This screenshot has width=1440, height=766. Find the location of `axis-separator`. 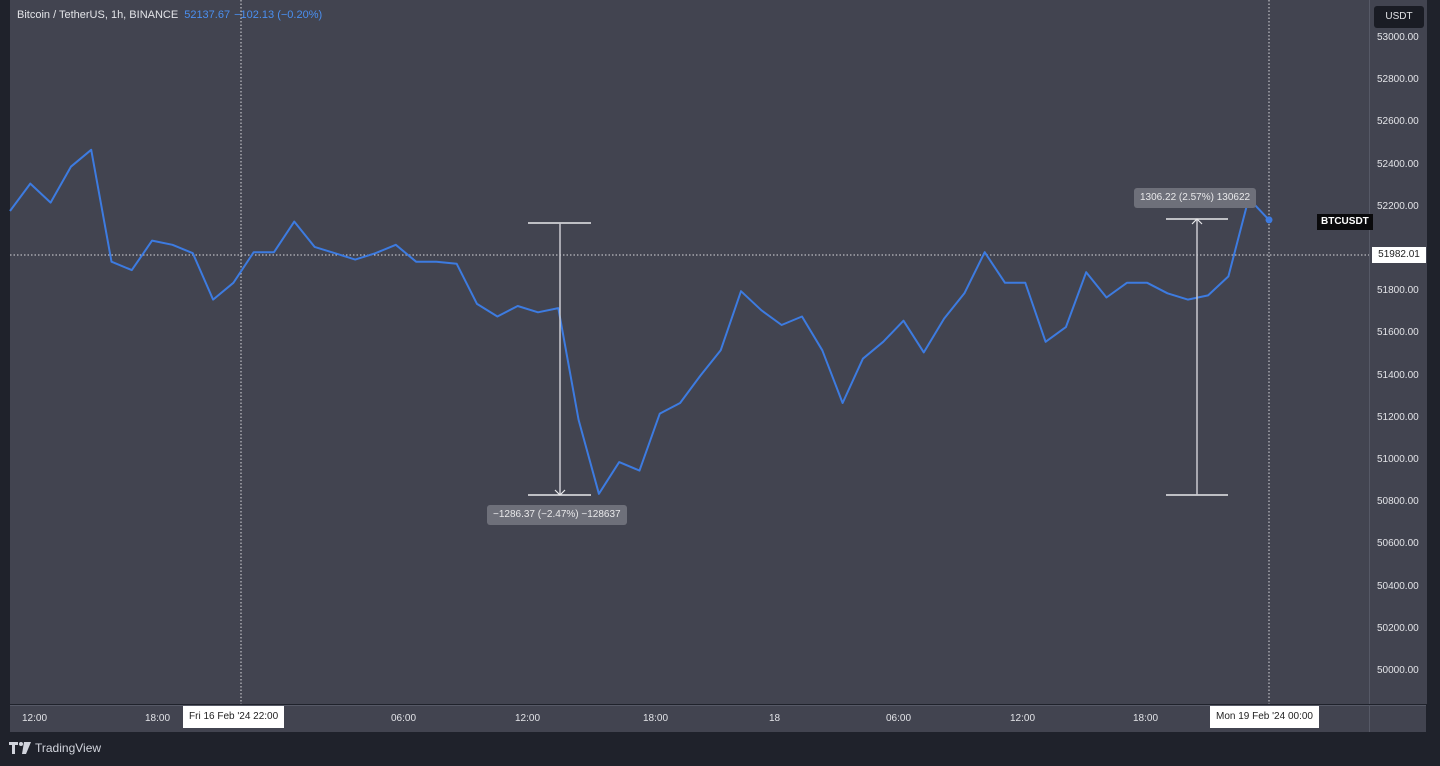

axis-separator is located at coordinates (1369, 719).